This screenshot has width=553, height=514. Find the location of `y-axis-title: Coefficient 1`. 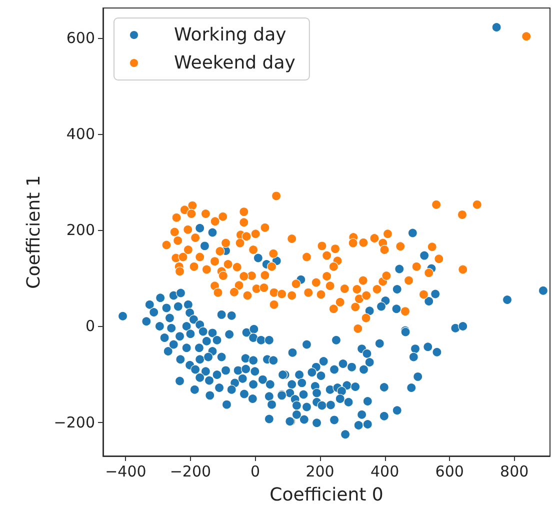

y-axis-title: Coefficient 1 is located at coordinates (33, 232).